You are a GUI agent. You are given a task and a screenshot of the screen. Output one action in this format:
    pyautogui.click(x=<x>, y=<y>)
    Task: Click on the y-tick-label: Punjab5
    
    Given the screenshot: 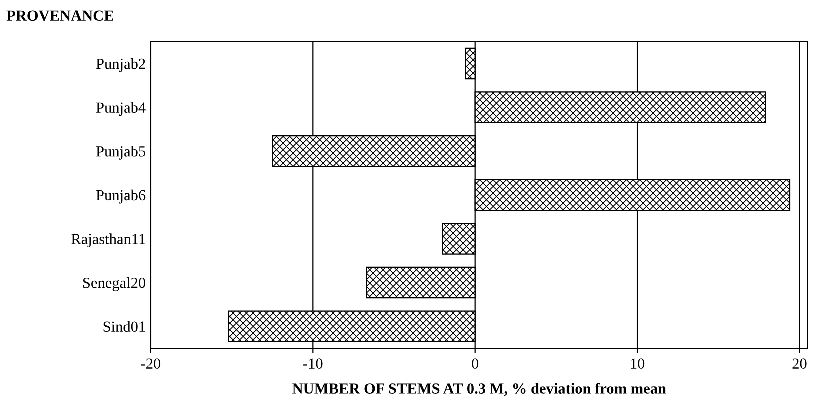 What is the action you would take?
    pyautogui.click(x=121, y=153)
    